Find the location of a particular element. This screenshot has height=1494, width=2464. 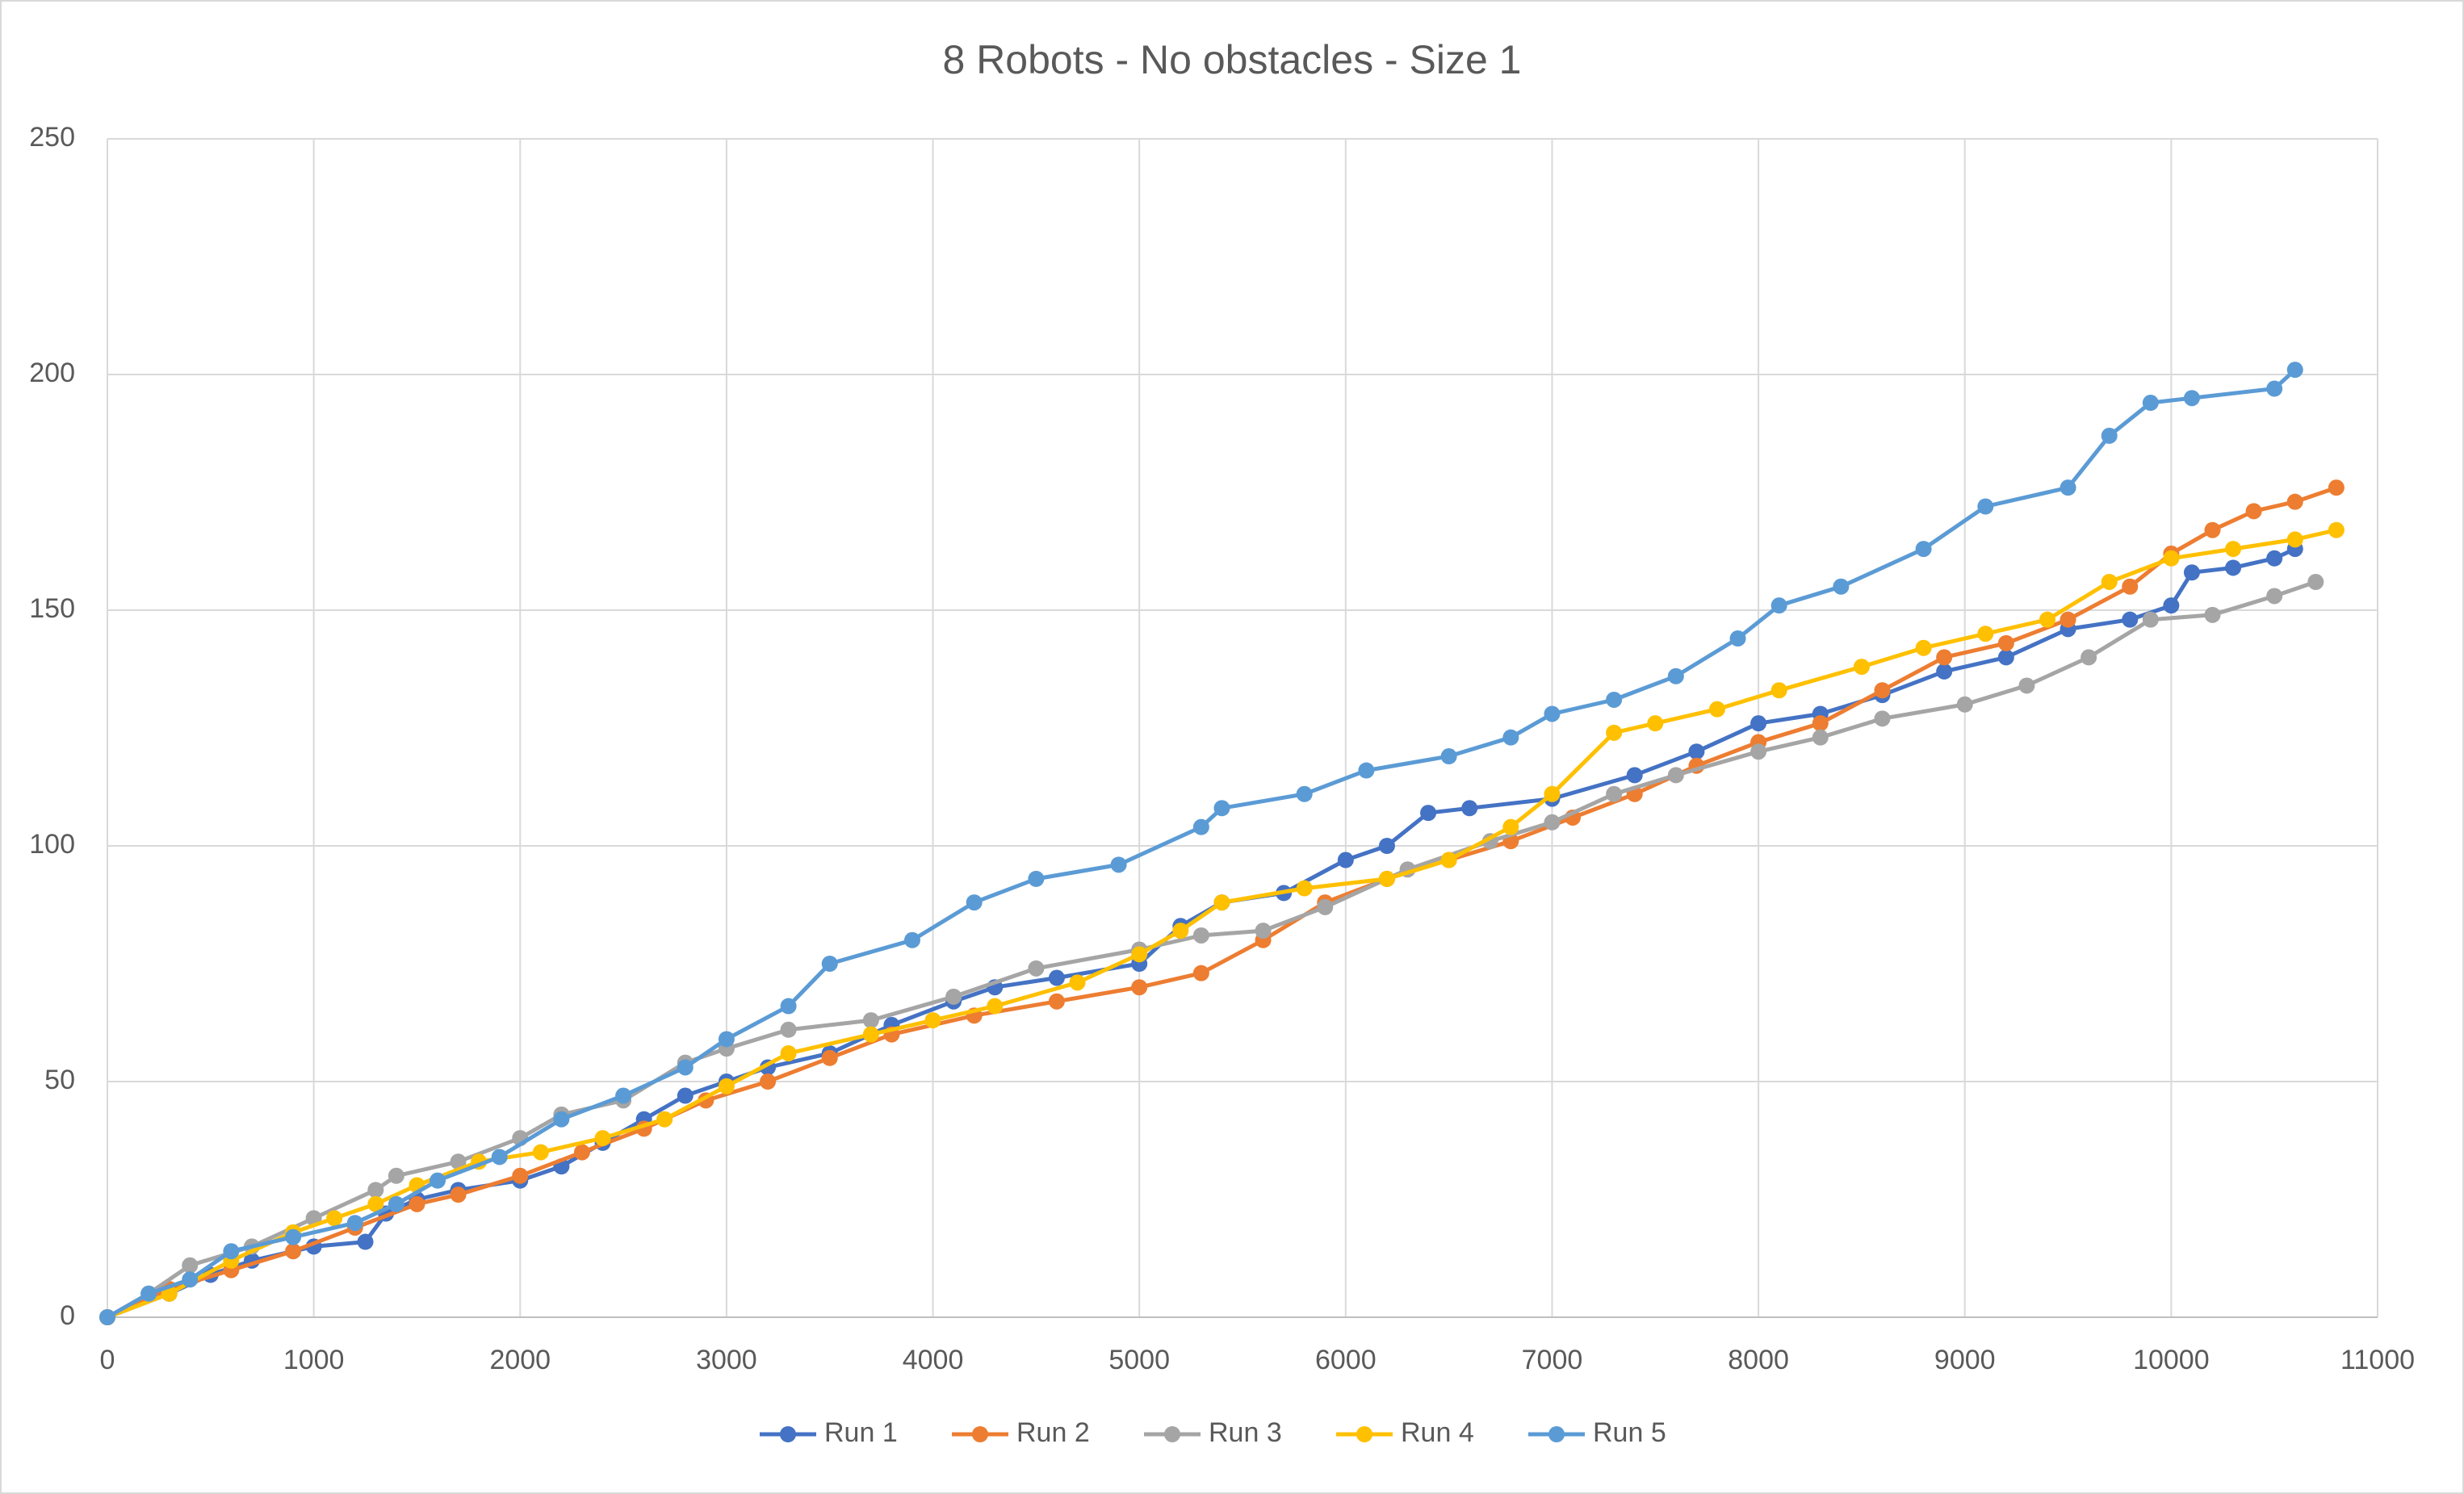

x-tick-label: 0 is located at coordinates (108, 1360).